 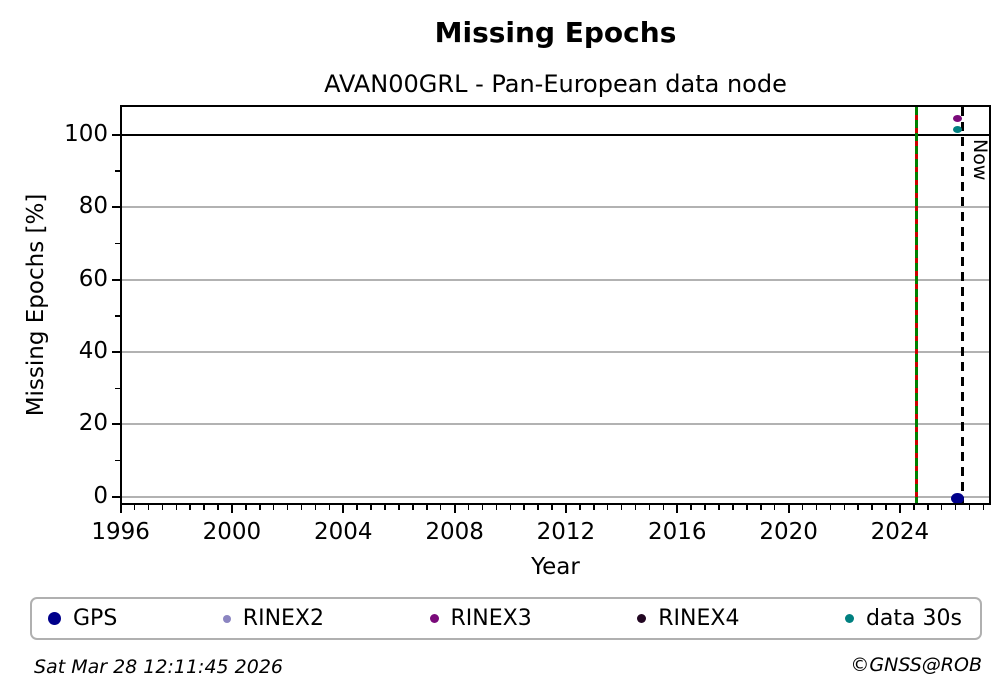 I want to click on x-tick-2020, so click(x=788, y=509).